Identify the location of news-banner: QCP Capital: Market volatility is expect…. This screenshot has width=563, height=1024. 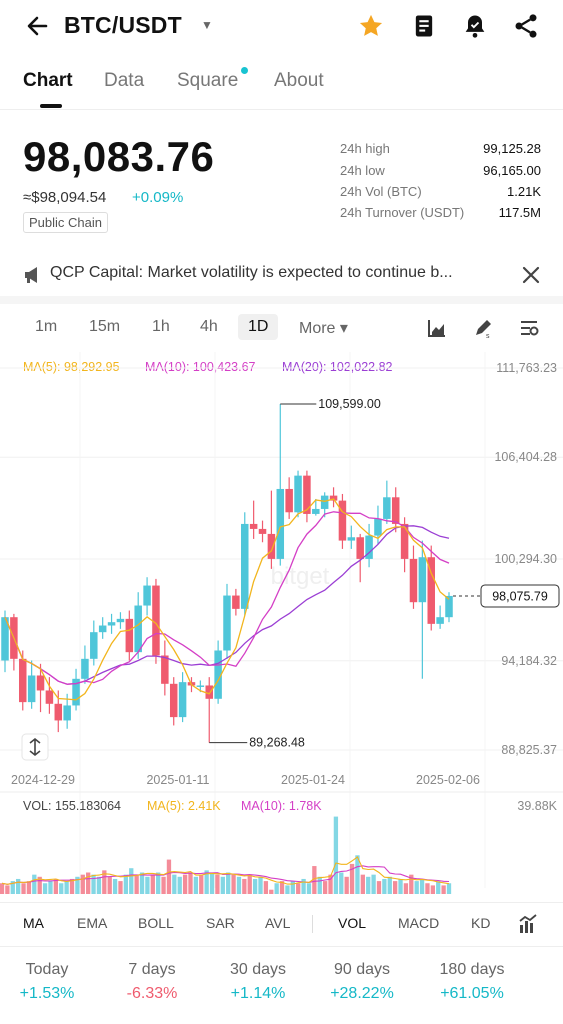
(281, 274).